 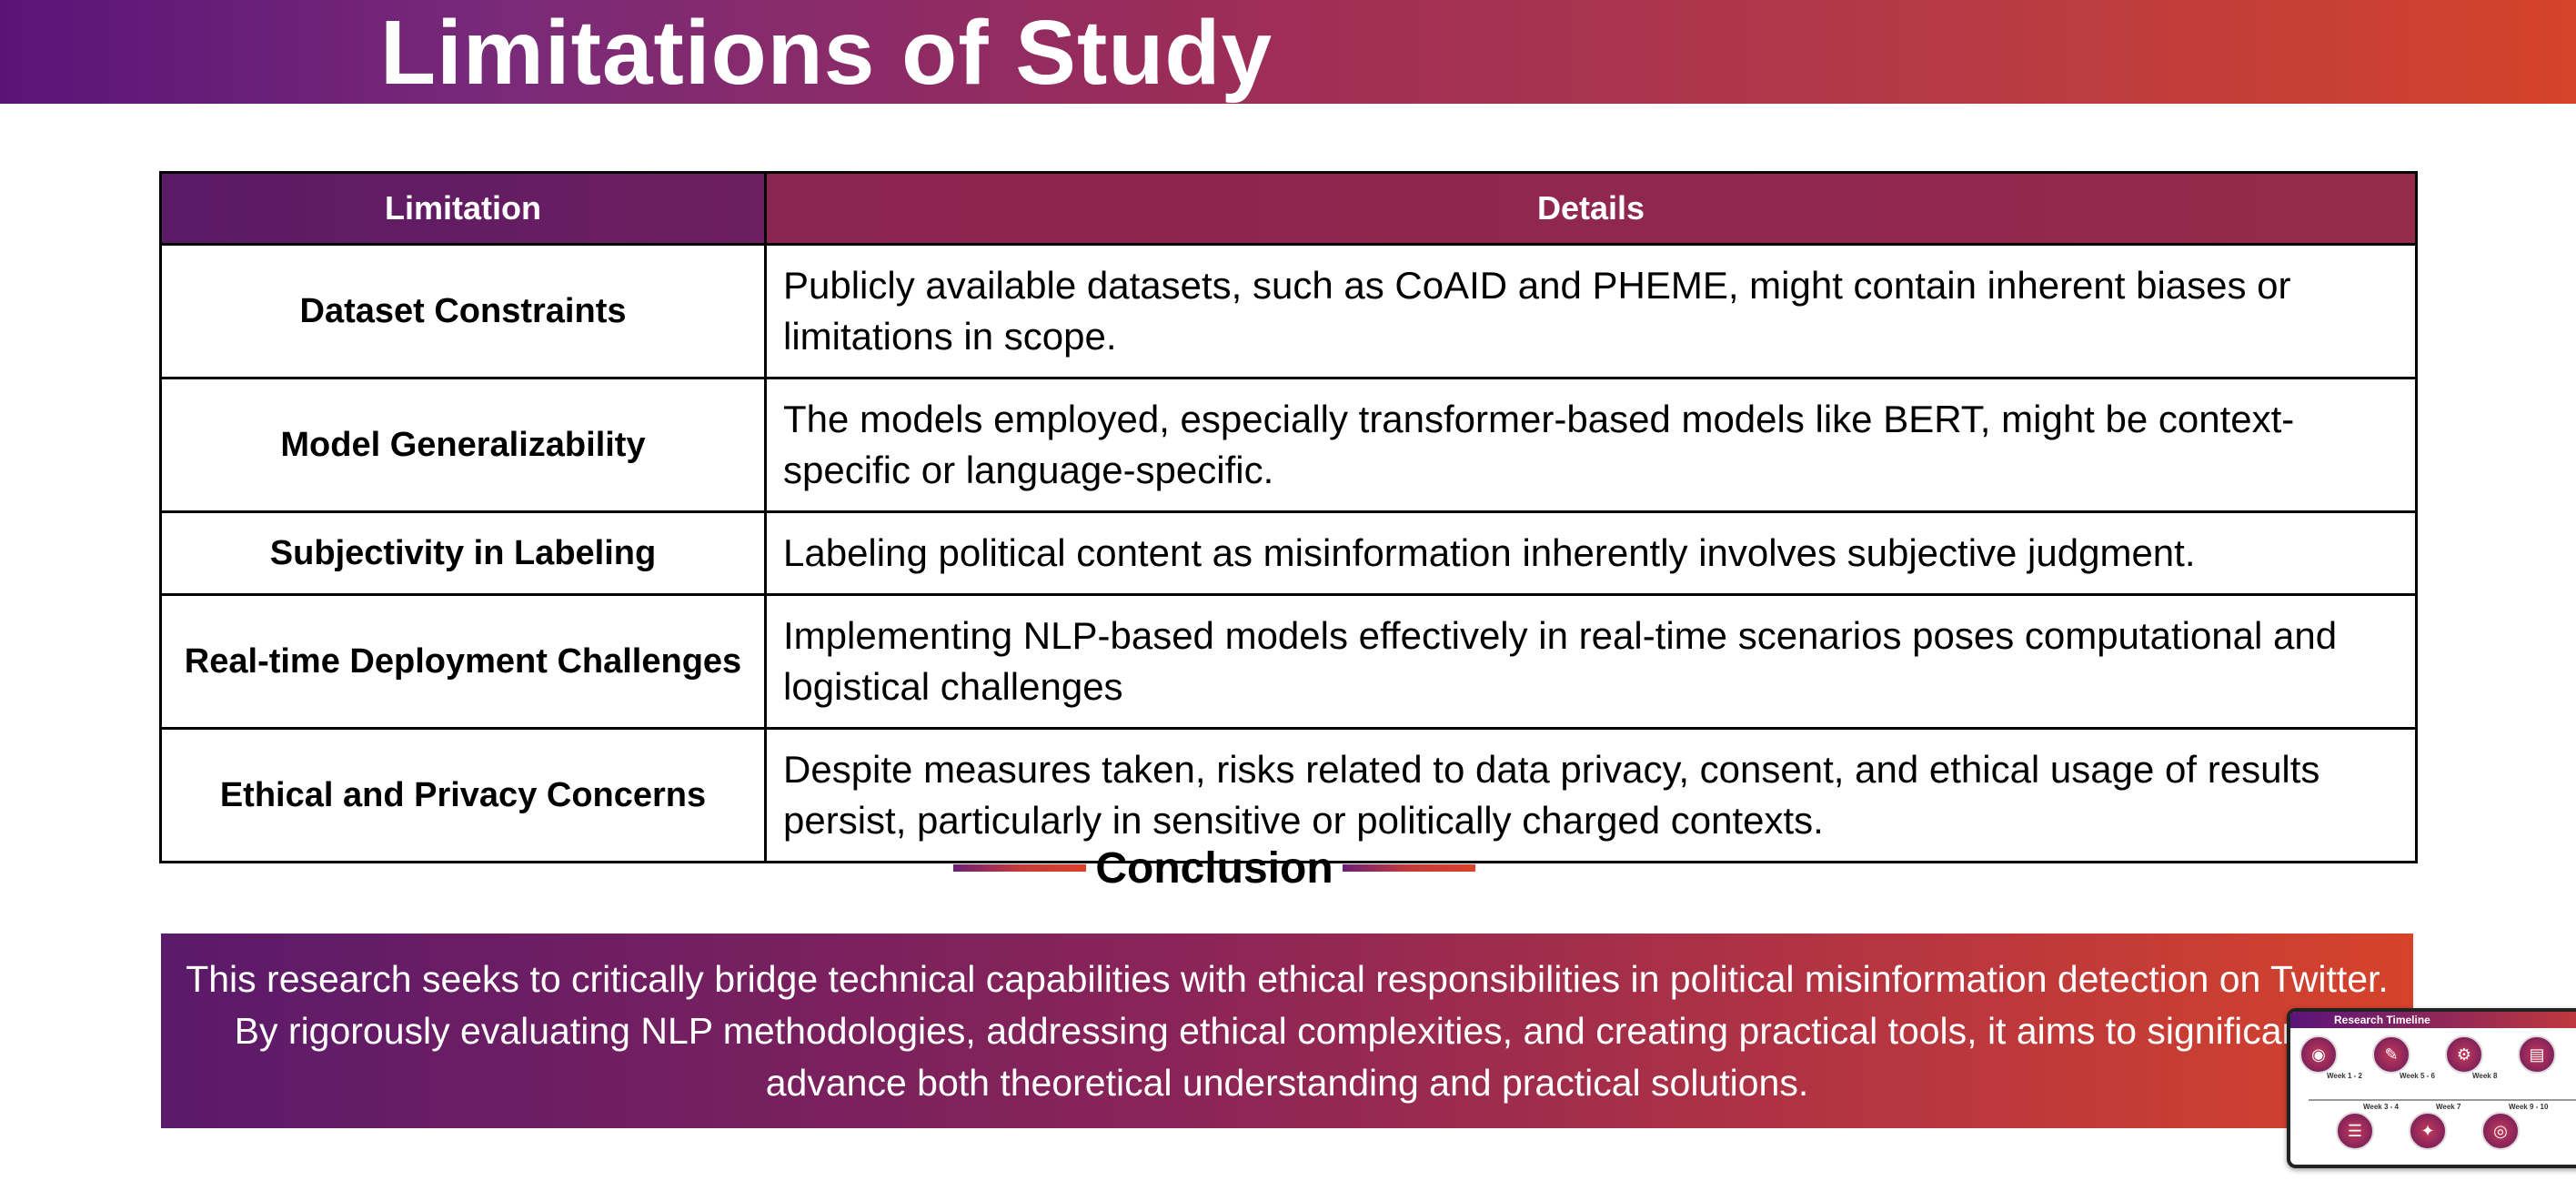 I want to click on table-header-row: Limitation Details, so click(x=1288, y=208).